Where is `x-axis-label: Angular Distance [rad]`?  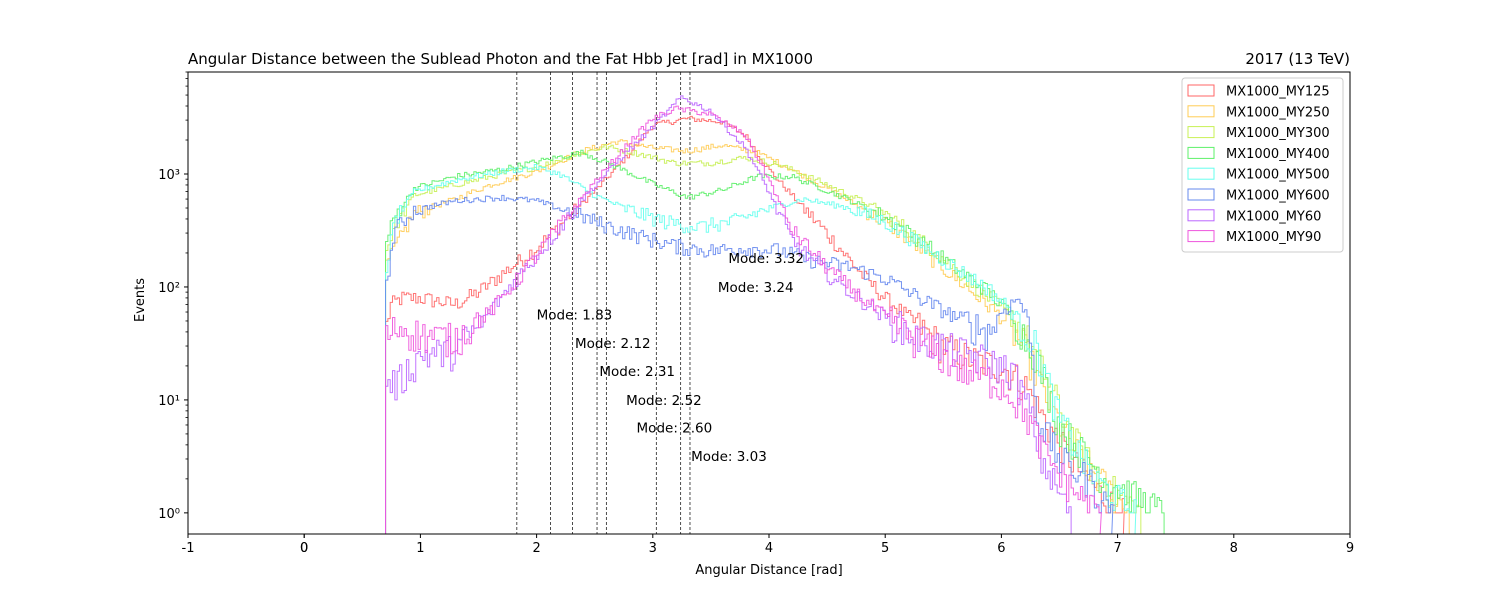 x-axis-label: Angular Distance [rad] is located at coordinates (768, 570).